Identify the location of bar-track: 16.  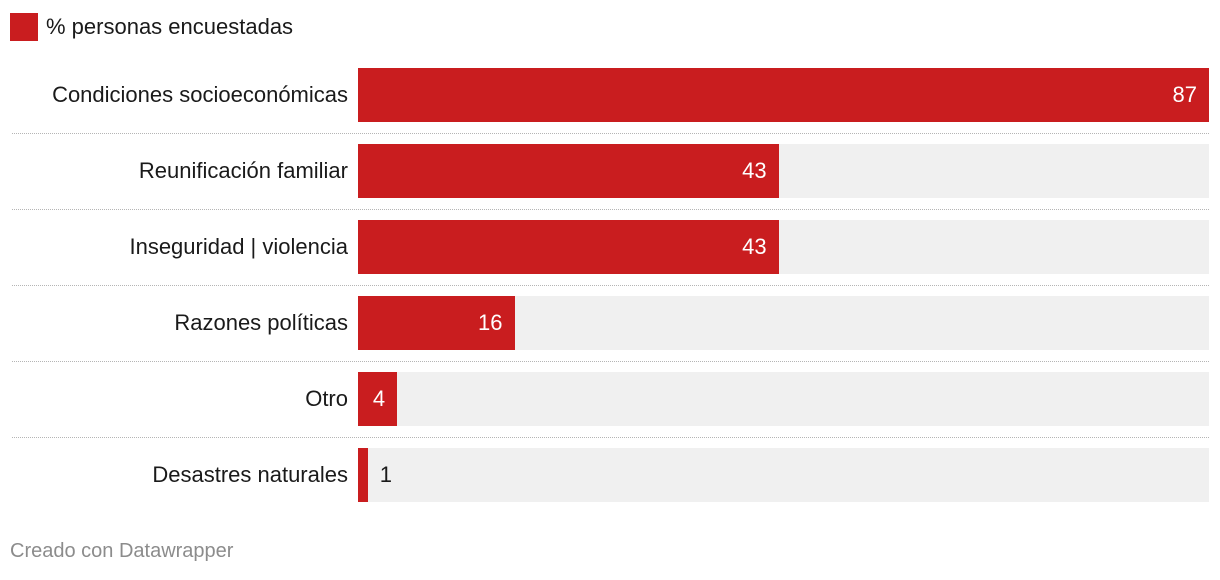
(783, 323).